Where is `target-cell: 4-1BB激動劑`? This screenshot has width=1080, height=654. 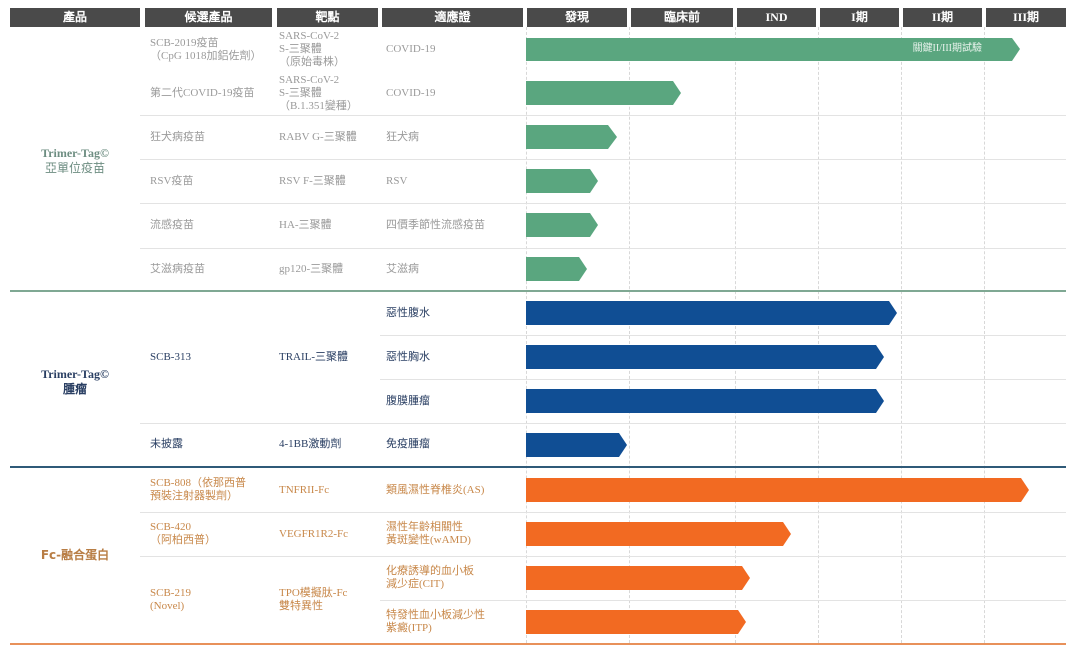
target-cell: 4-1BB激動劑 is located at coordinates (310, 444).